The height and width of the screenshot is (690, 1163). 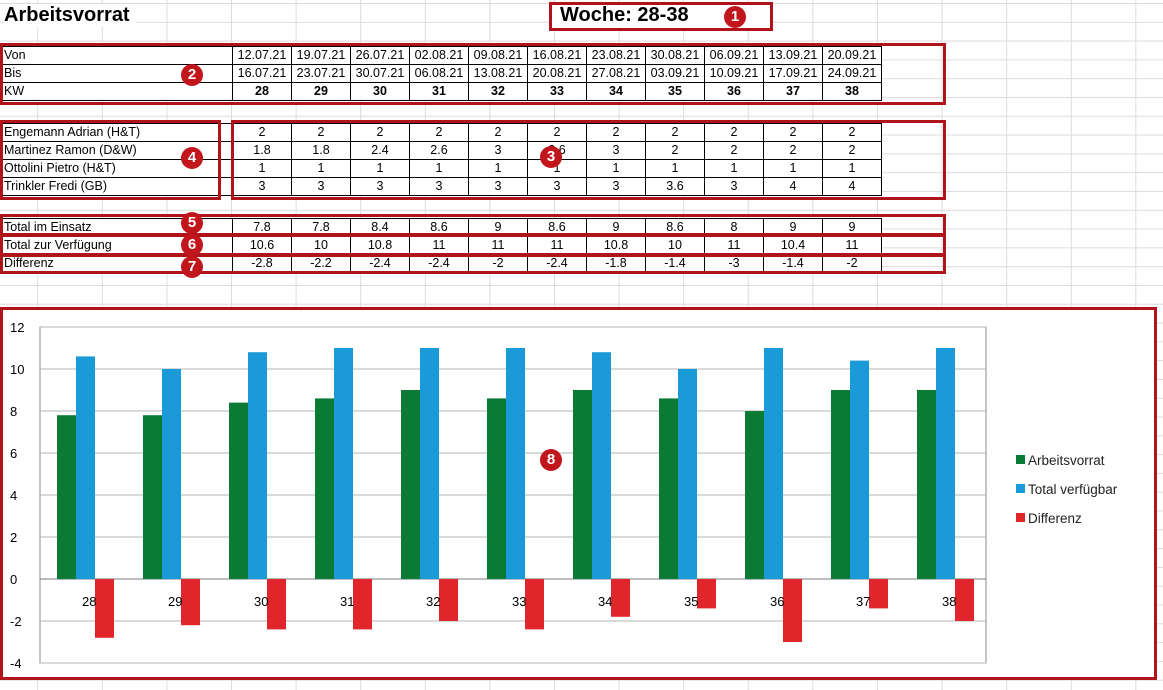 What do you see at coordinates (616, 91) in the screenshot?
I see `cell: 34` at bounding box center [616, 91].